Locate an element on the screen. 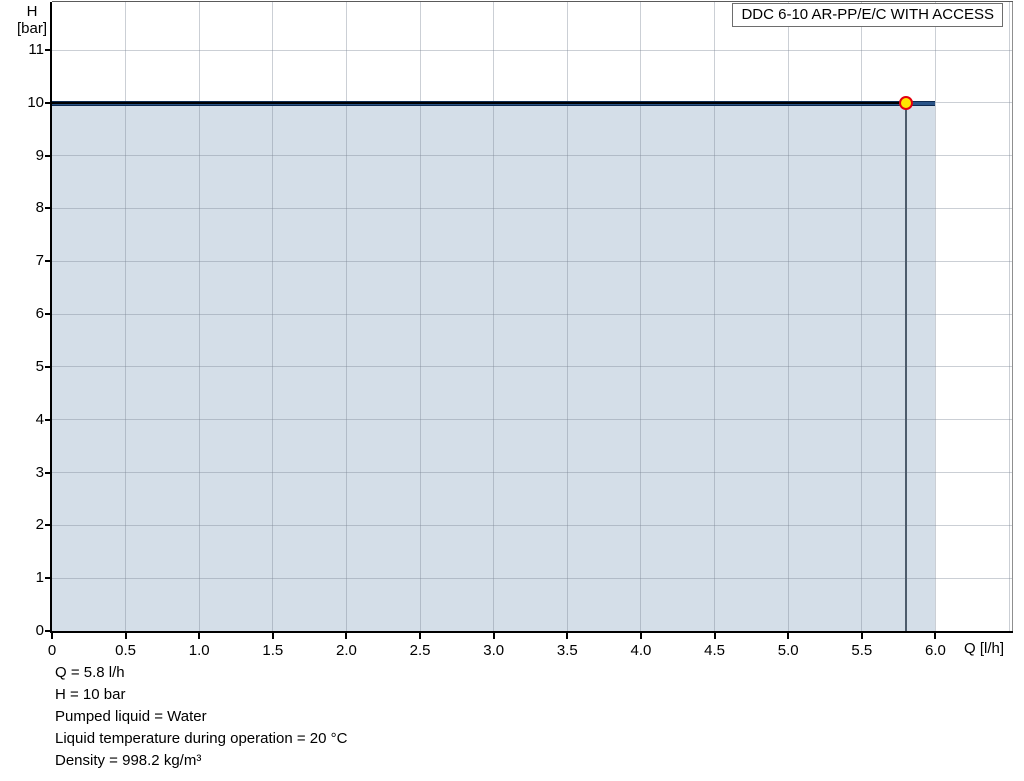  y-axis-label: H [bar] is located at coordinates (31, 20).